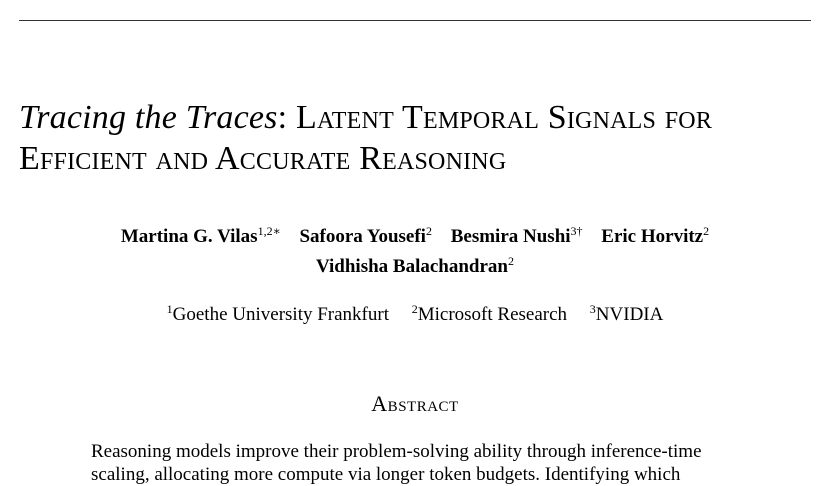  I want to click on affiliation-name: Microsoft Research, so click(492, 314).